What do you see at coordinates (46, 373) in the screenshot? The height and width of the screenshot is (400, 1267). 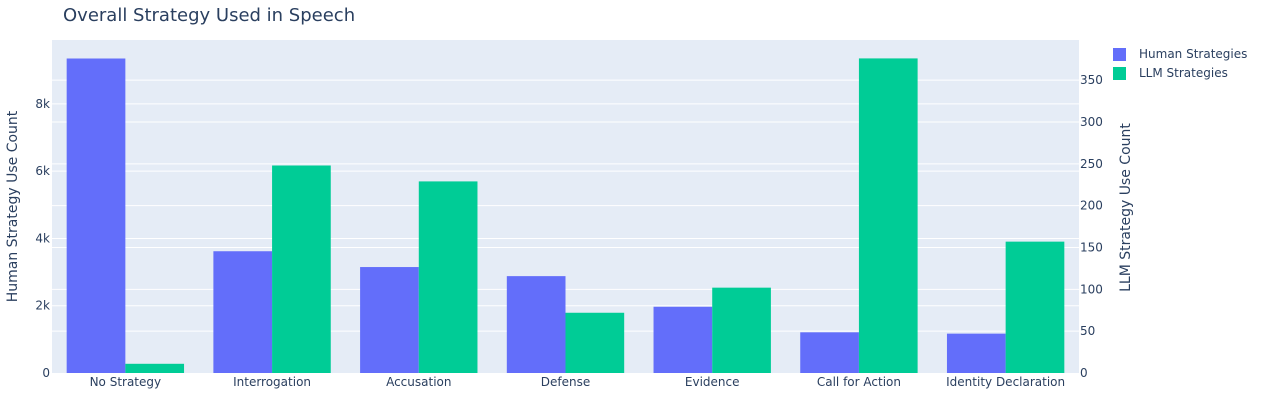 I see `y-left-tick-label: 0` at bounding box center [46, 373].